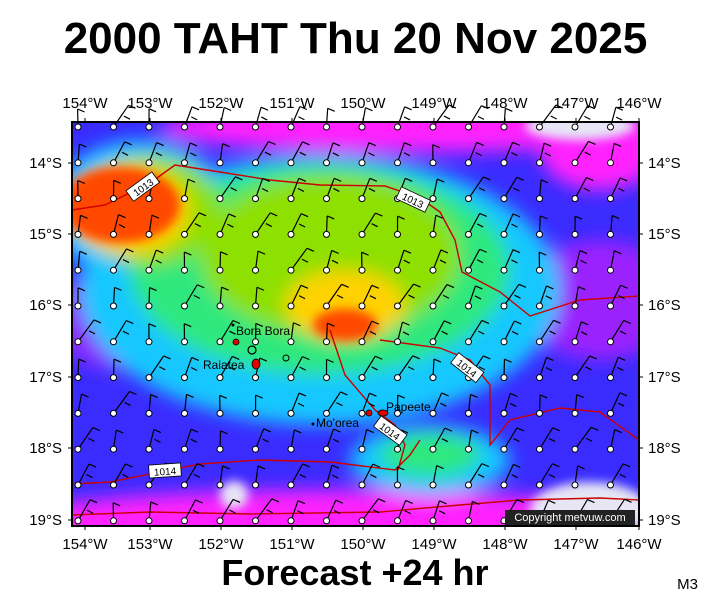 The width and height of the screenshot is (711, 600). What do you see at coordinates (45, 234) in the screenshot?
I see `latitude-label: 15°S` at bounding box center [45, 234].